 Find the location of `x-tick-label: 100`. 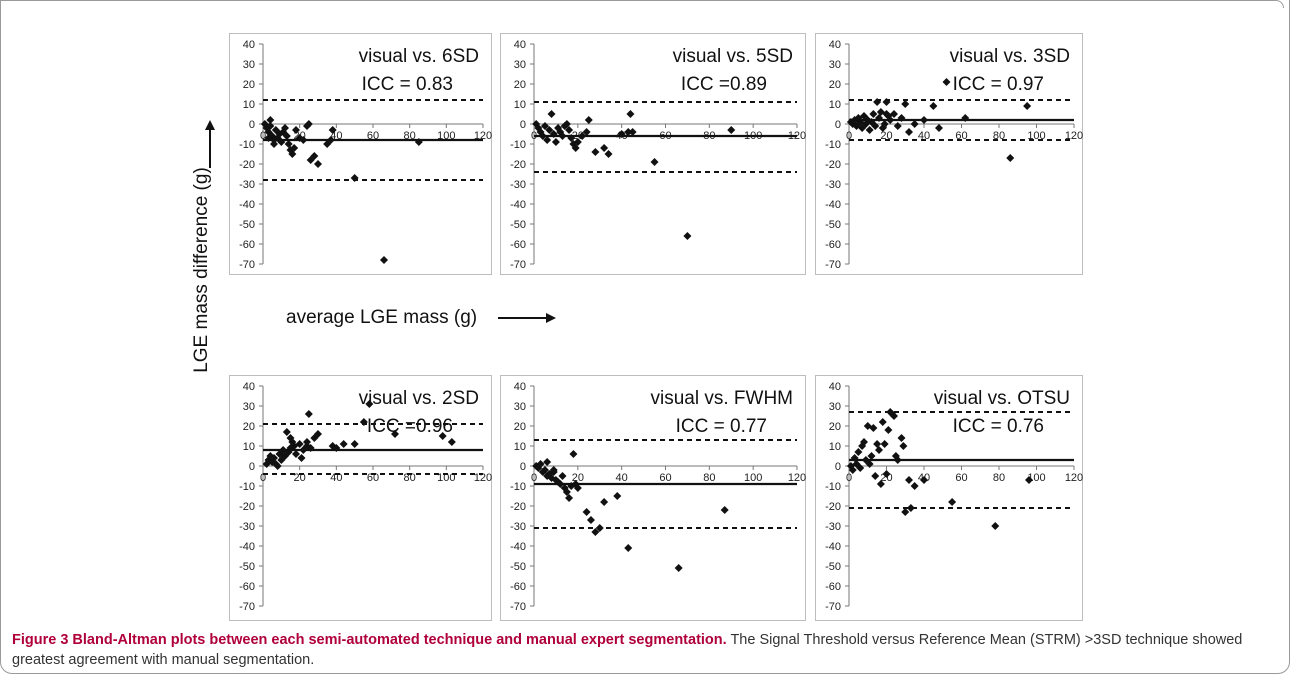

x-tick-label: 100 is located at coordinates (446, 478).